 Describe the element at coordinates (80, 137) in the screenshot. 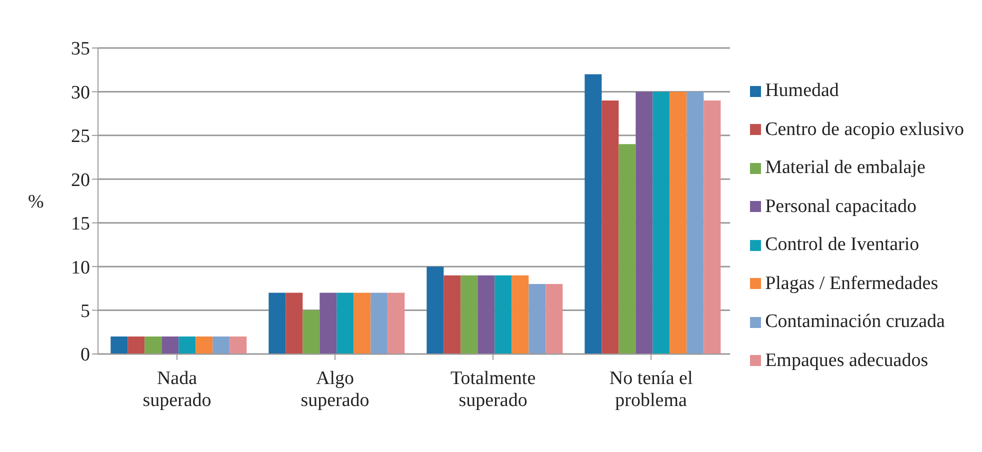

I see `y-tick-label: 25` at that location.